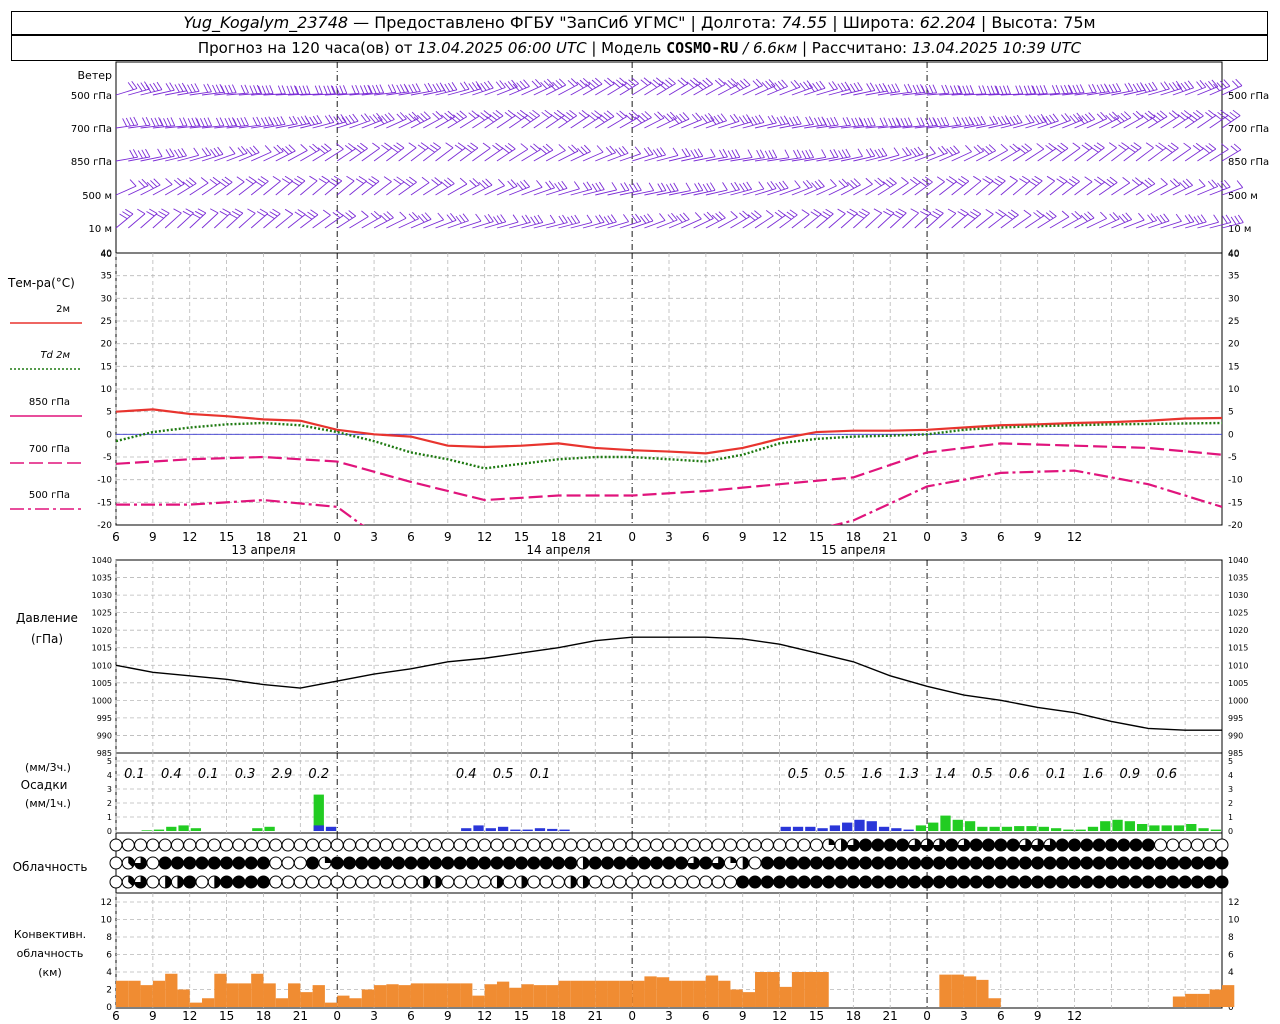 This screenshot has height=1024, width=1280. I want to click on x-tick-label: 9, so click(743, 537).